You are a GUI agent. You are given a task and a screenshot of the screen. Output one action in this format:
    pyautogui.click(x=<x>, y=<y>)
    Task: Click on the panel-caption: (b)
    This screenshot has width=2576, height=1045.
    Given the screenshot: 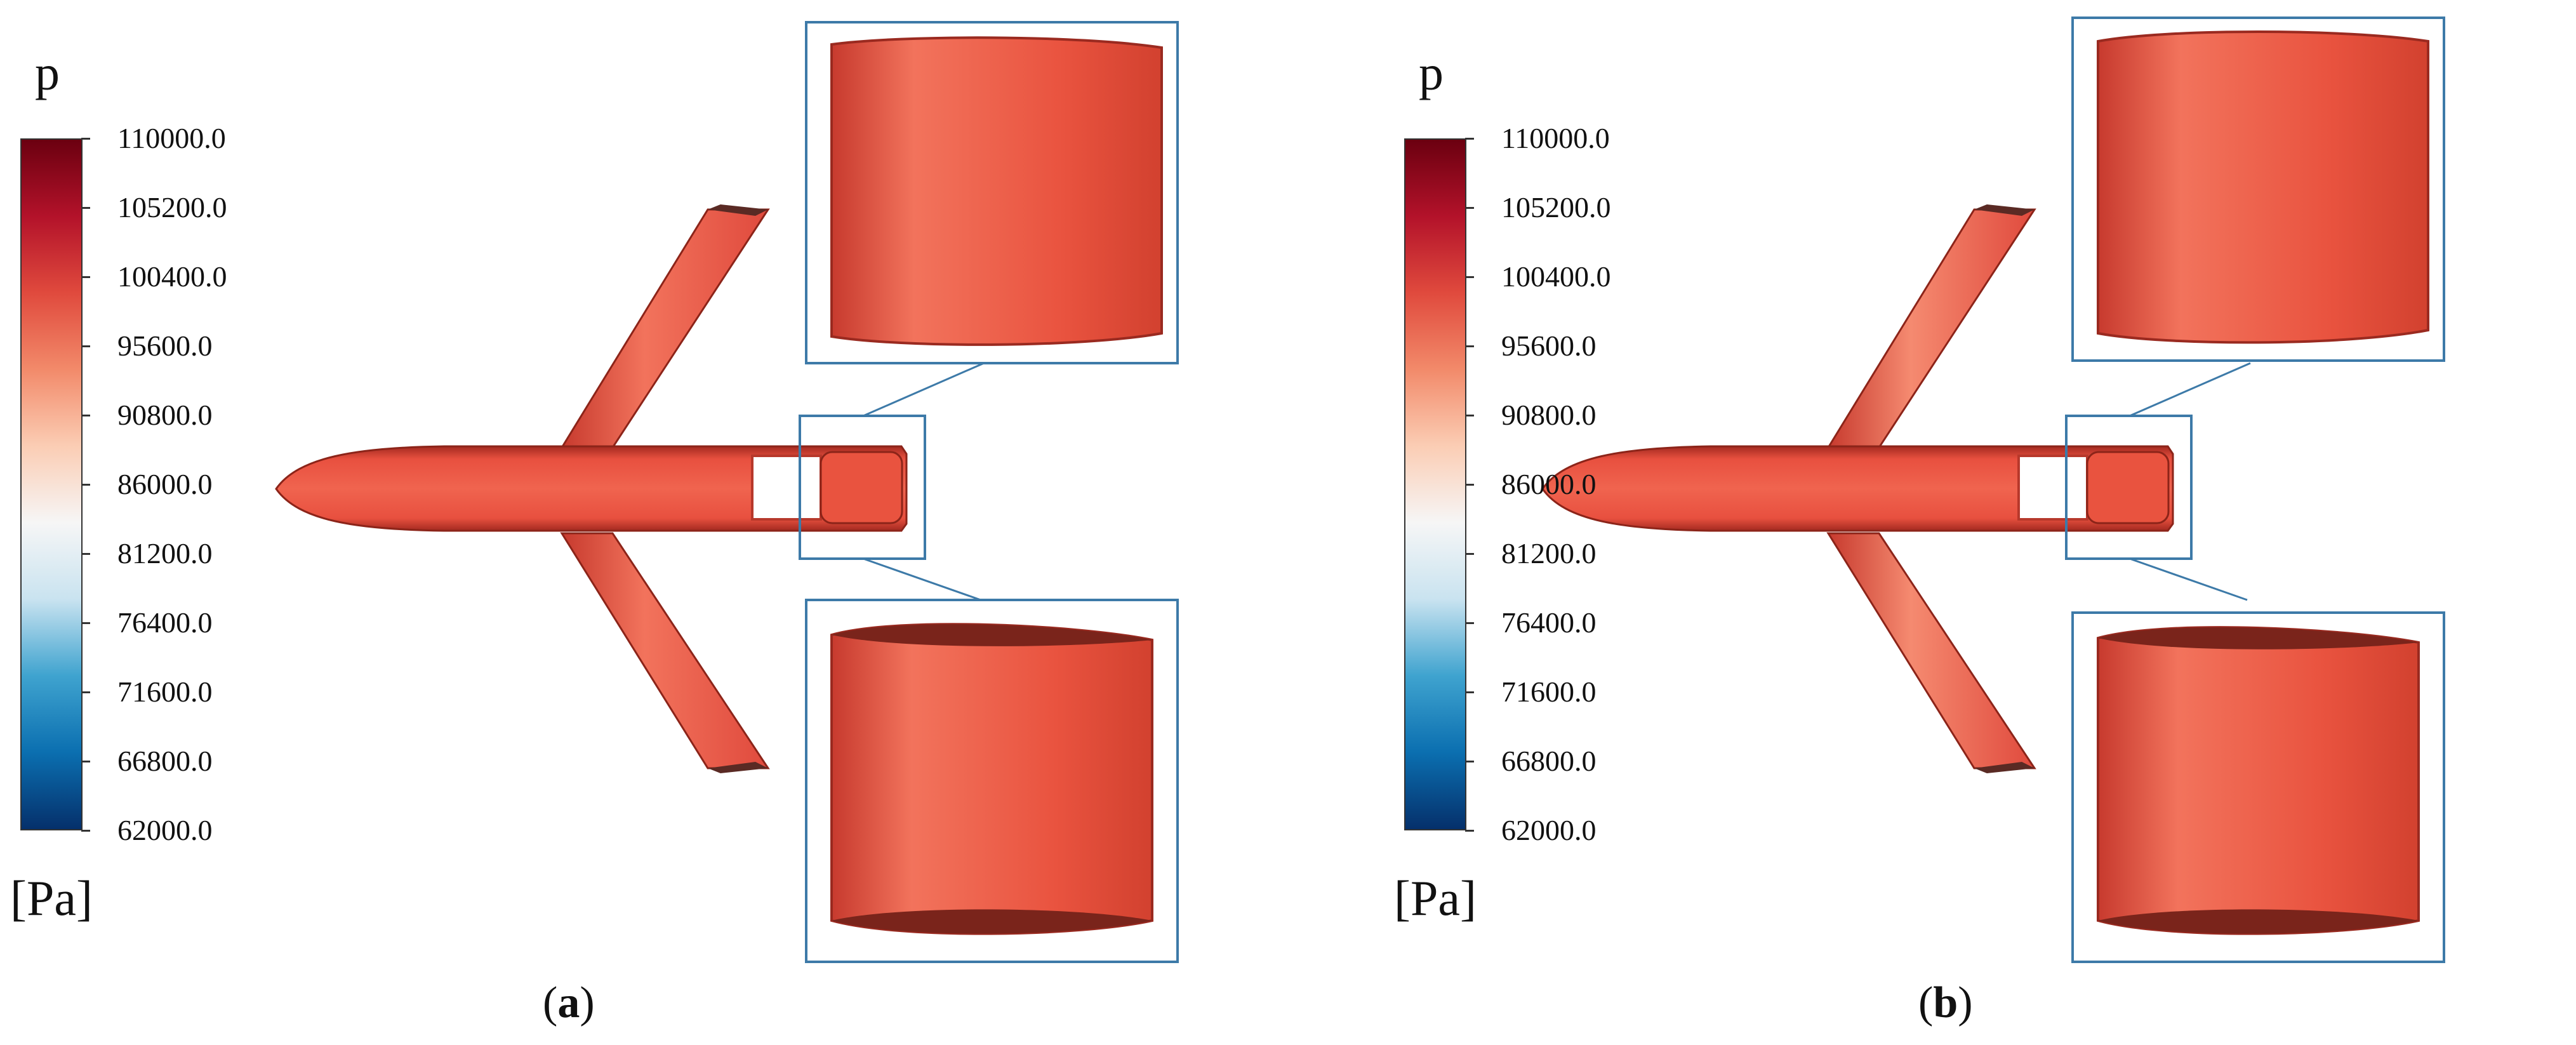 What is the action you would take?
    pyautogui.click(x=1945, y=1003)
    